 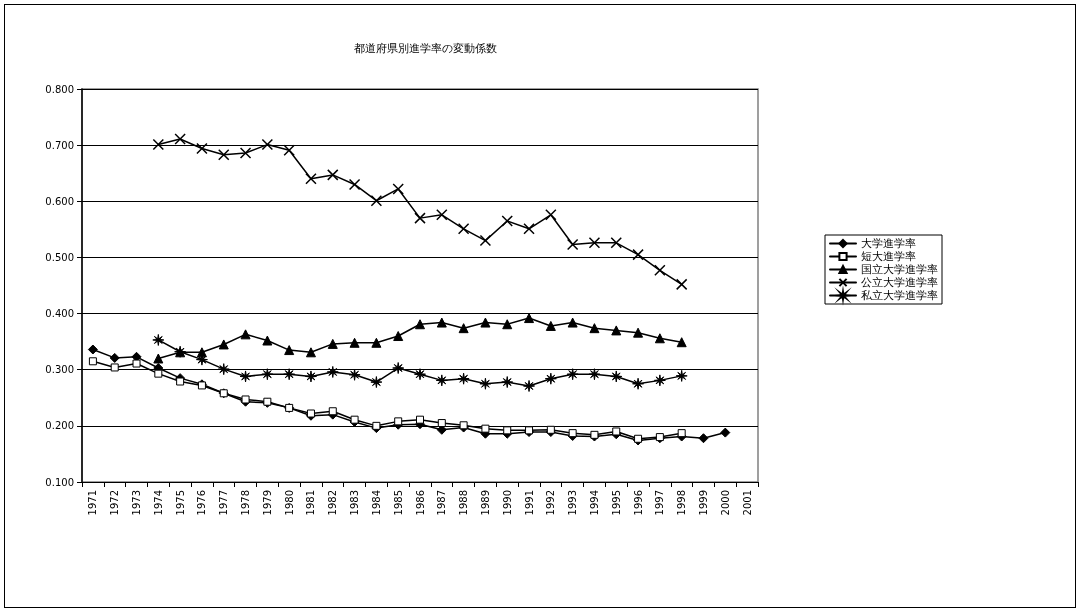 I want to click on legend-label: 大学進学率, so click(x=888, y=243).